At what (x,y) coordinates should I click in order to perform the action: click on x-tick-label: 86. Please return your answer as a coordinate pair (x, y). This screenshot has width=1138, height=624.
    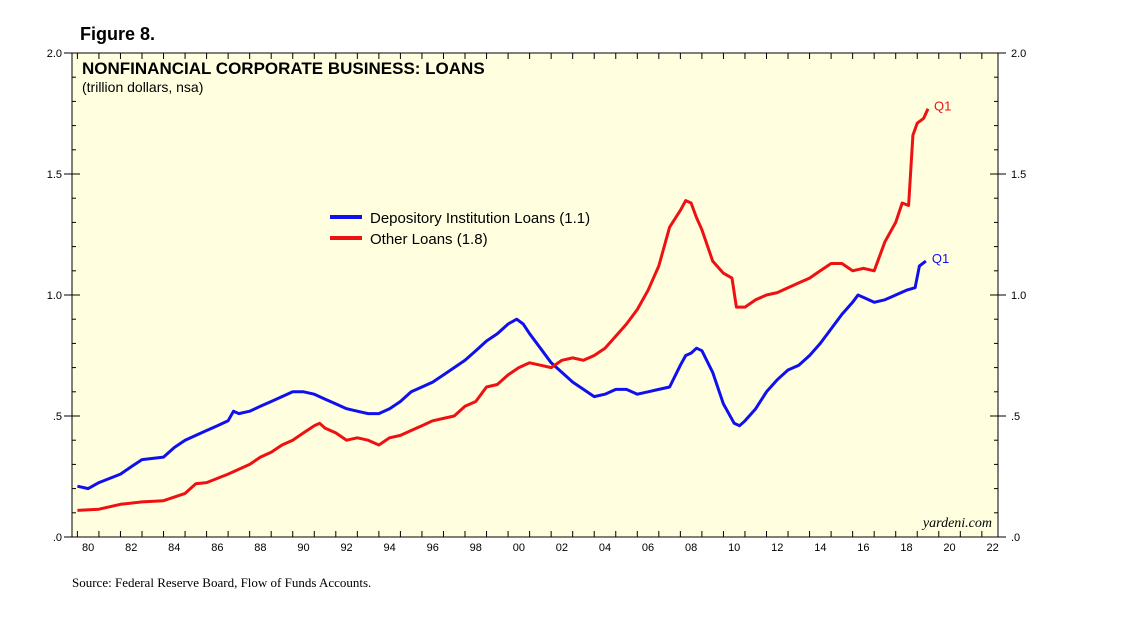
    Looking at the image, I should click on (217, 548).